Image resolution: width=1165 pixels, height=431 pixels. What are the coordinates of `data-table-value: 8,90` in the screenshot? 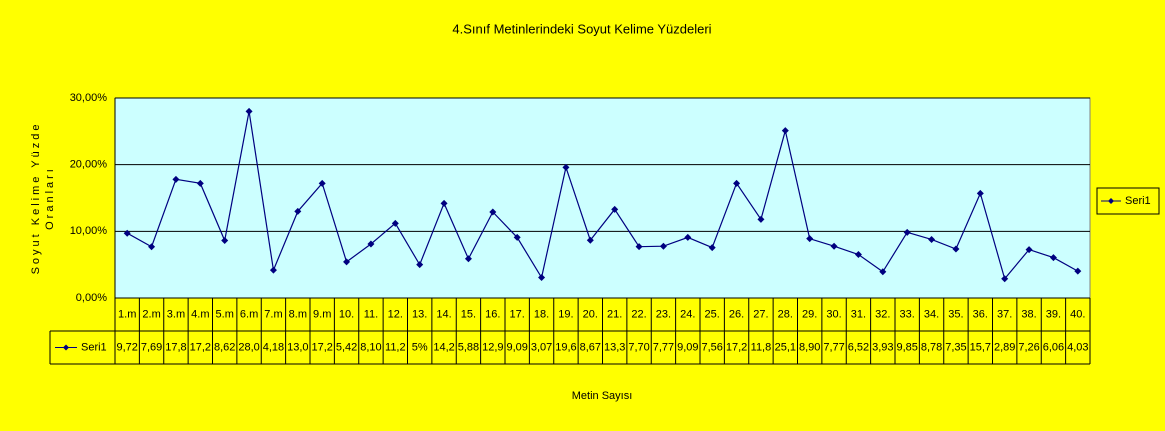 It's located at (809, 347).